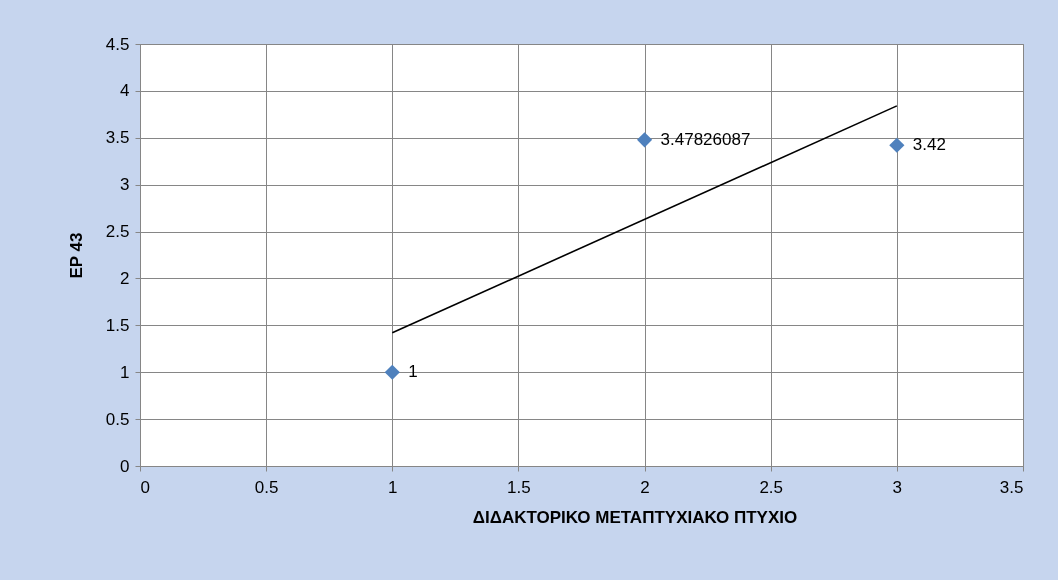  What do you see at coordinates (117, 232) in the screenshot?
I see `y-tick-label: 2.5` at bounding box center [117, 232].